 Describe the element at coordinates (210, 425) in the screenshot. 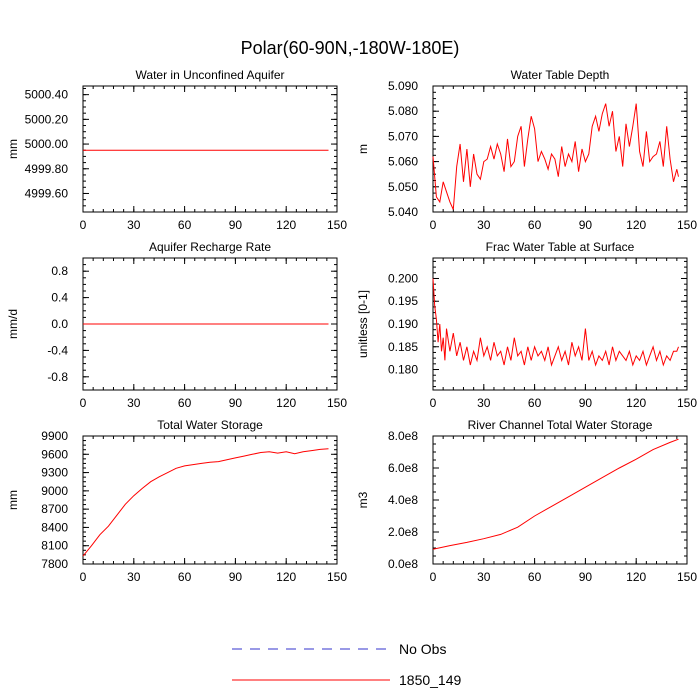

I see `panel-title: Total Water Storage` at that location.